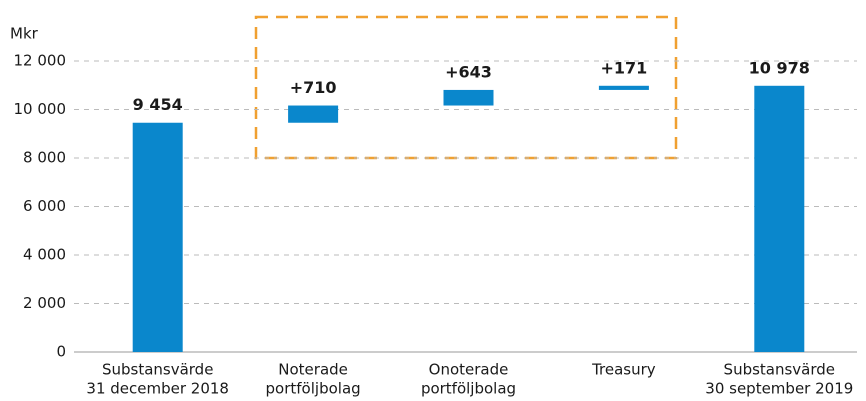 The image size is (866, 401). What do you see at coordinates (40, 61) in the screenshot?
I see `y-tick-label: 12 000` at bounding box center [40, 61].